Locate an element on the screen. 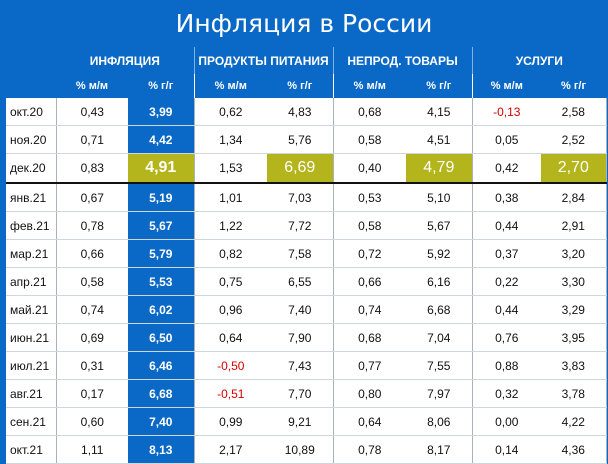  cell-nonfood-yy: 7,04 is located at coordinates (439, 337).